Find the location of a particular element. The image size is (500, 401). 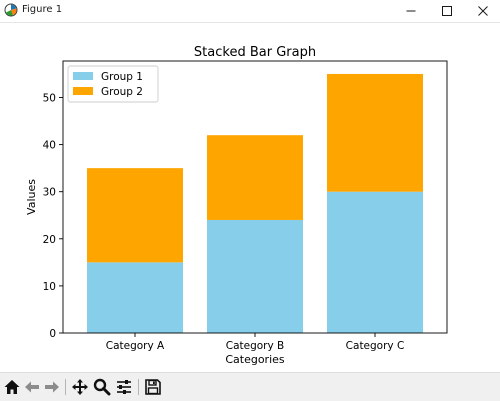

legend-label: Group 2 is located at coordinates (122, 92).